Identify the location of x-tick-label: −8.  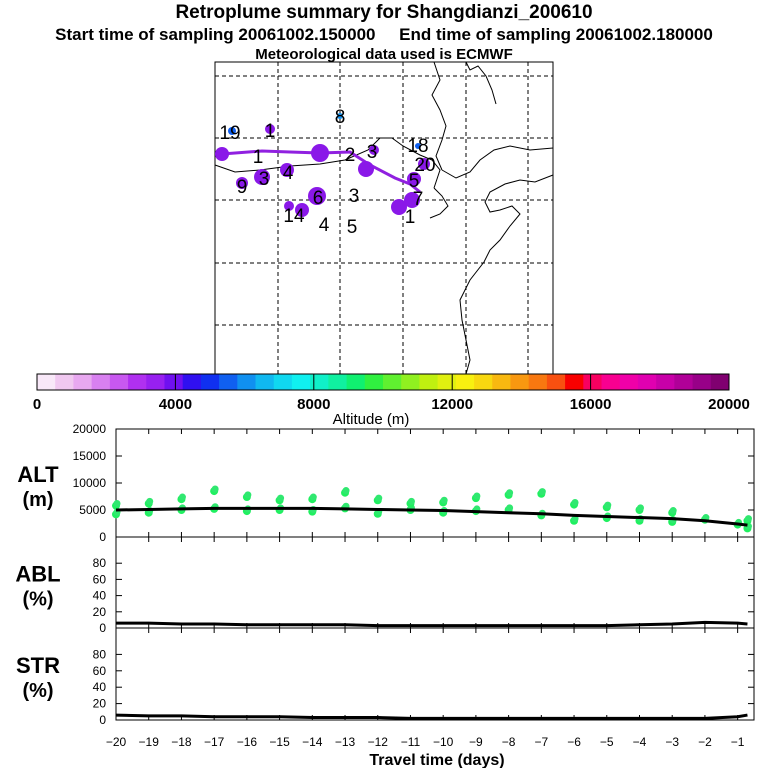
(509, 742).